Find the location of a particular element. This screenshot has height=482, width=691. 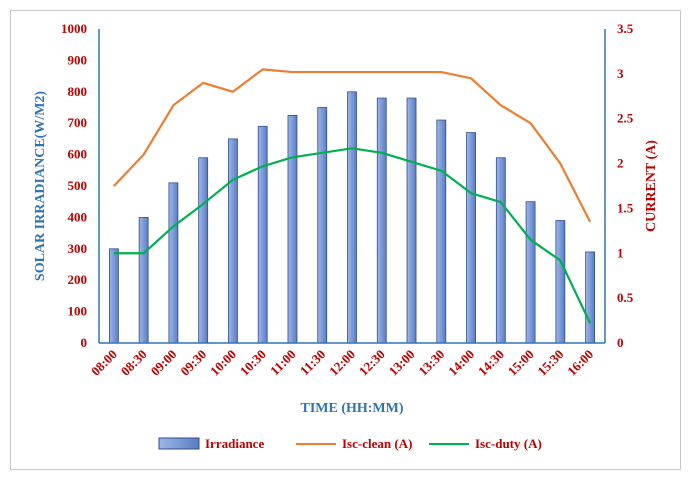

legend-irradiance-swatch is located at coordinates (179, 443).